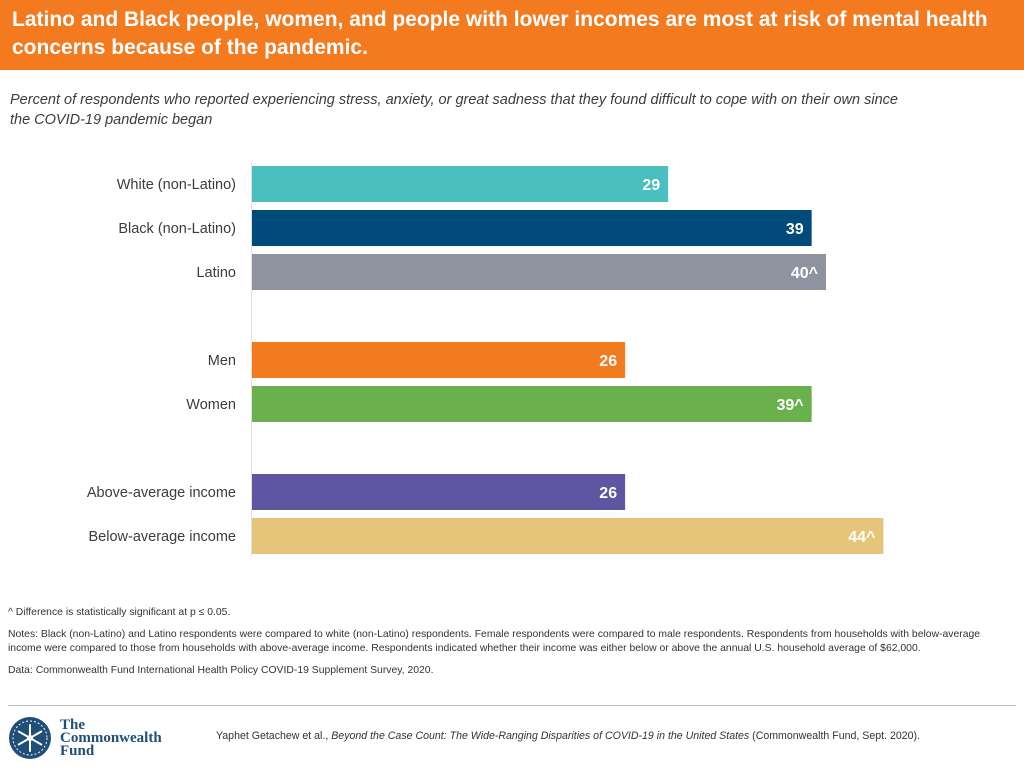 The width and height of the screenshot is (1024, 768). I want to click on category-label: Black (non-Latino), so click(177, 229).